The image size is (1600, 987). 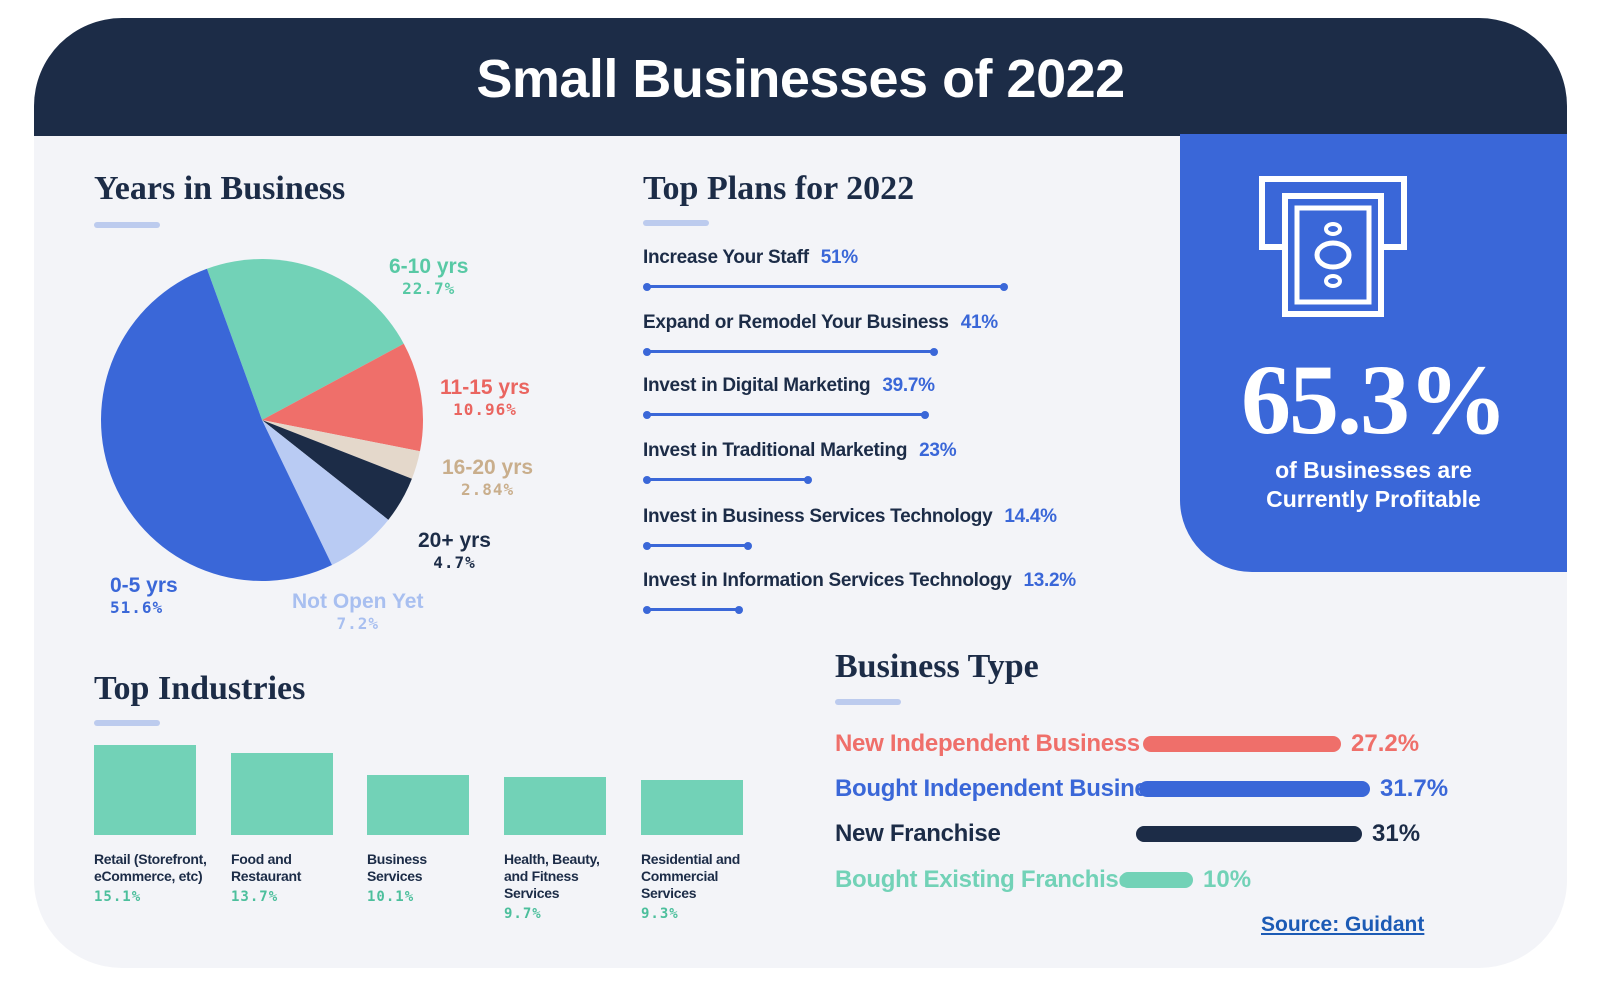 I want to click on cash-machine-icon, so click(x=1333, y=246).